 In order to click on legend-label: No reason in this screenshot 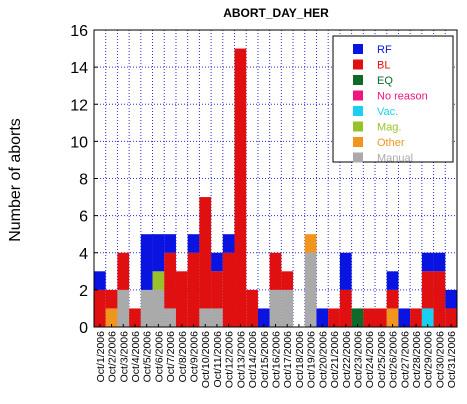, I will do `click(402, 97)`.